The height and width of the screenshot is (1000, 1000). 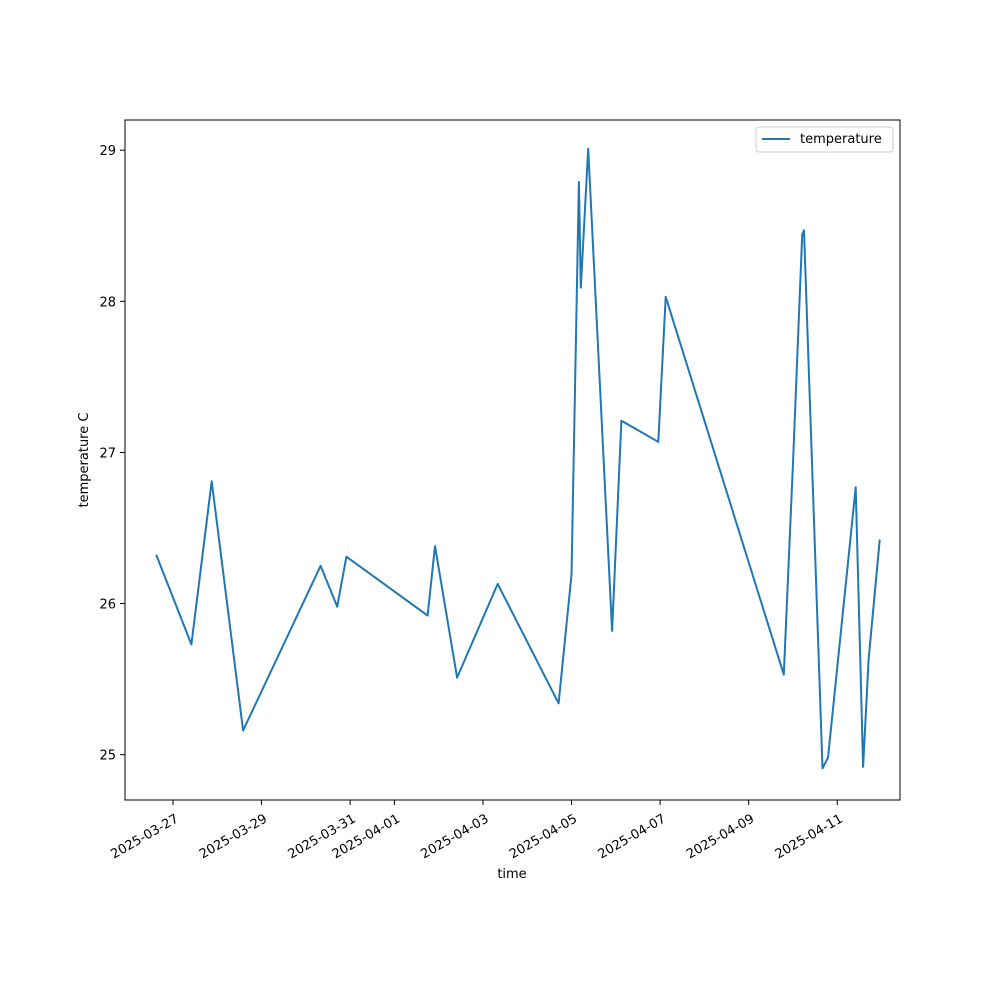 I want to click on y-tick-label: 29, so click(x=107, y=151).